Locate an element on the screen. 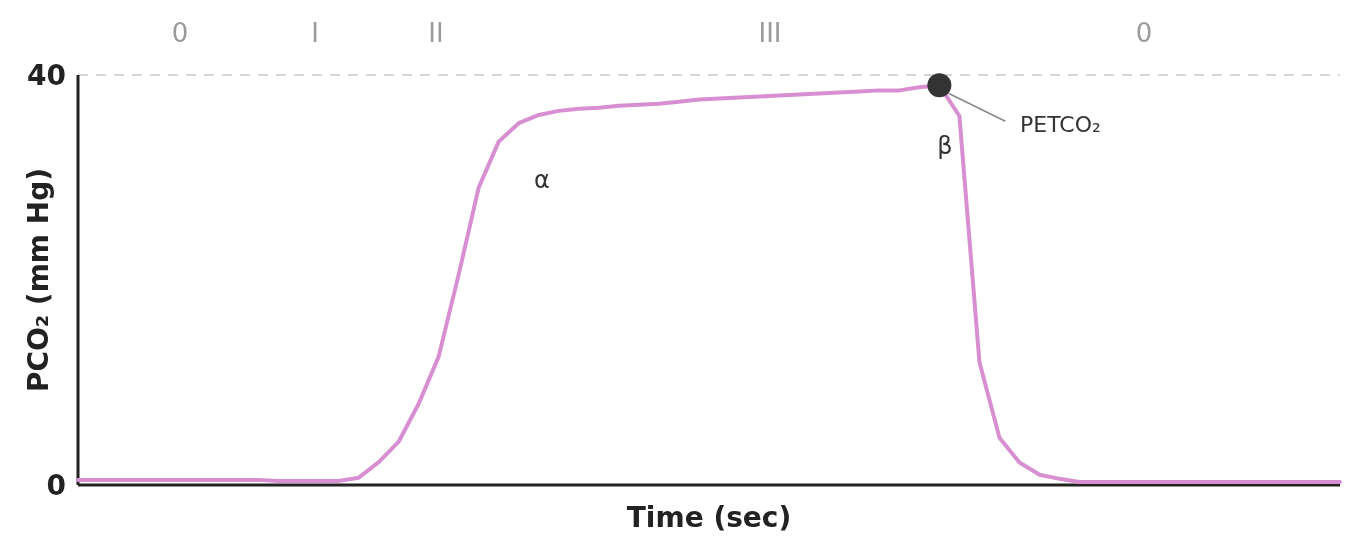 The image size is (1353, 543). annotation: β is located at coordinates (945, 146).